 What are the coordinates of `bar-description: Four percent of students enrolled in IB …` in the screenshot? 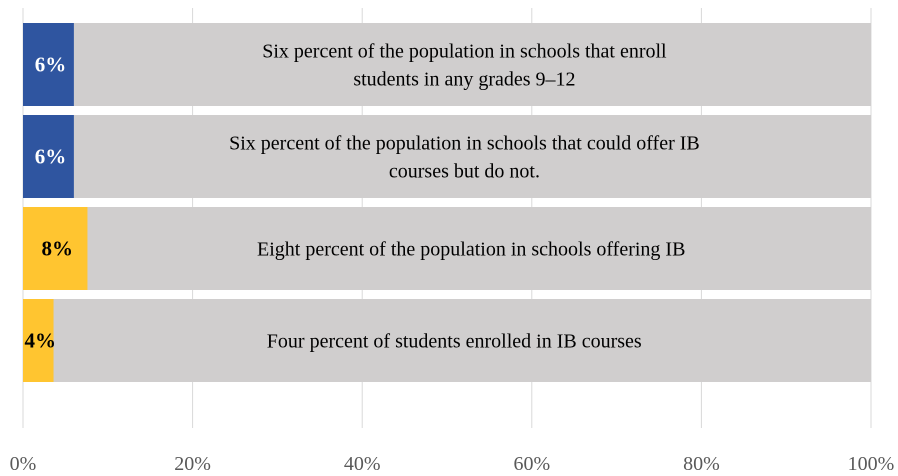 It's located at (454, 342).